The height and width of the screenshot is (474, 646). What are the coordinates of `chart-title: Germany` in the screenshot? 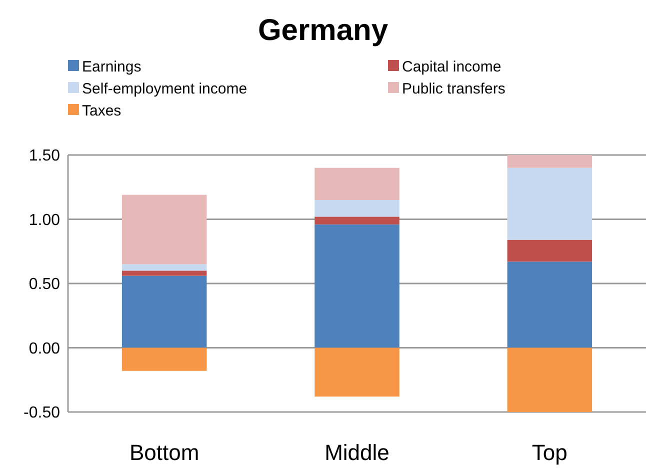 It's located at (323, 30).